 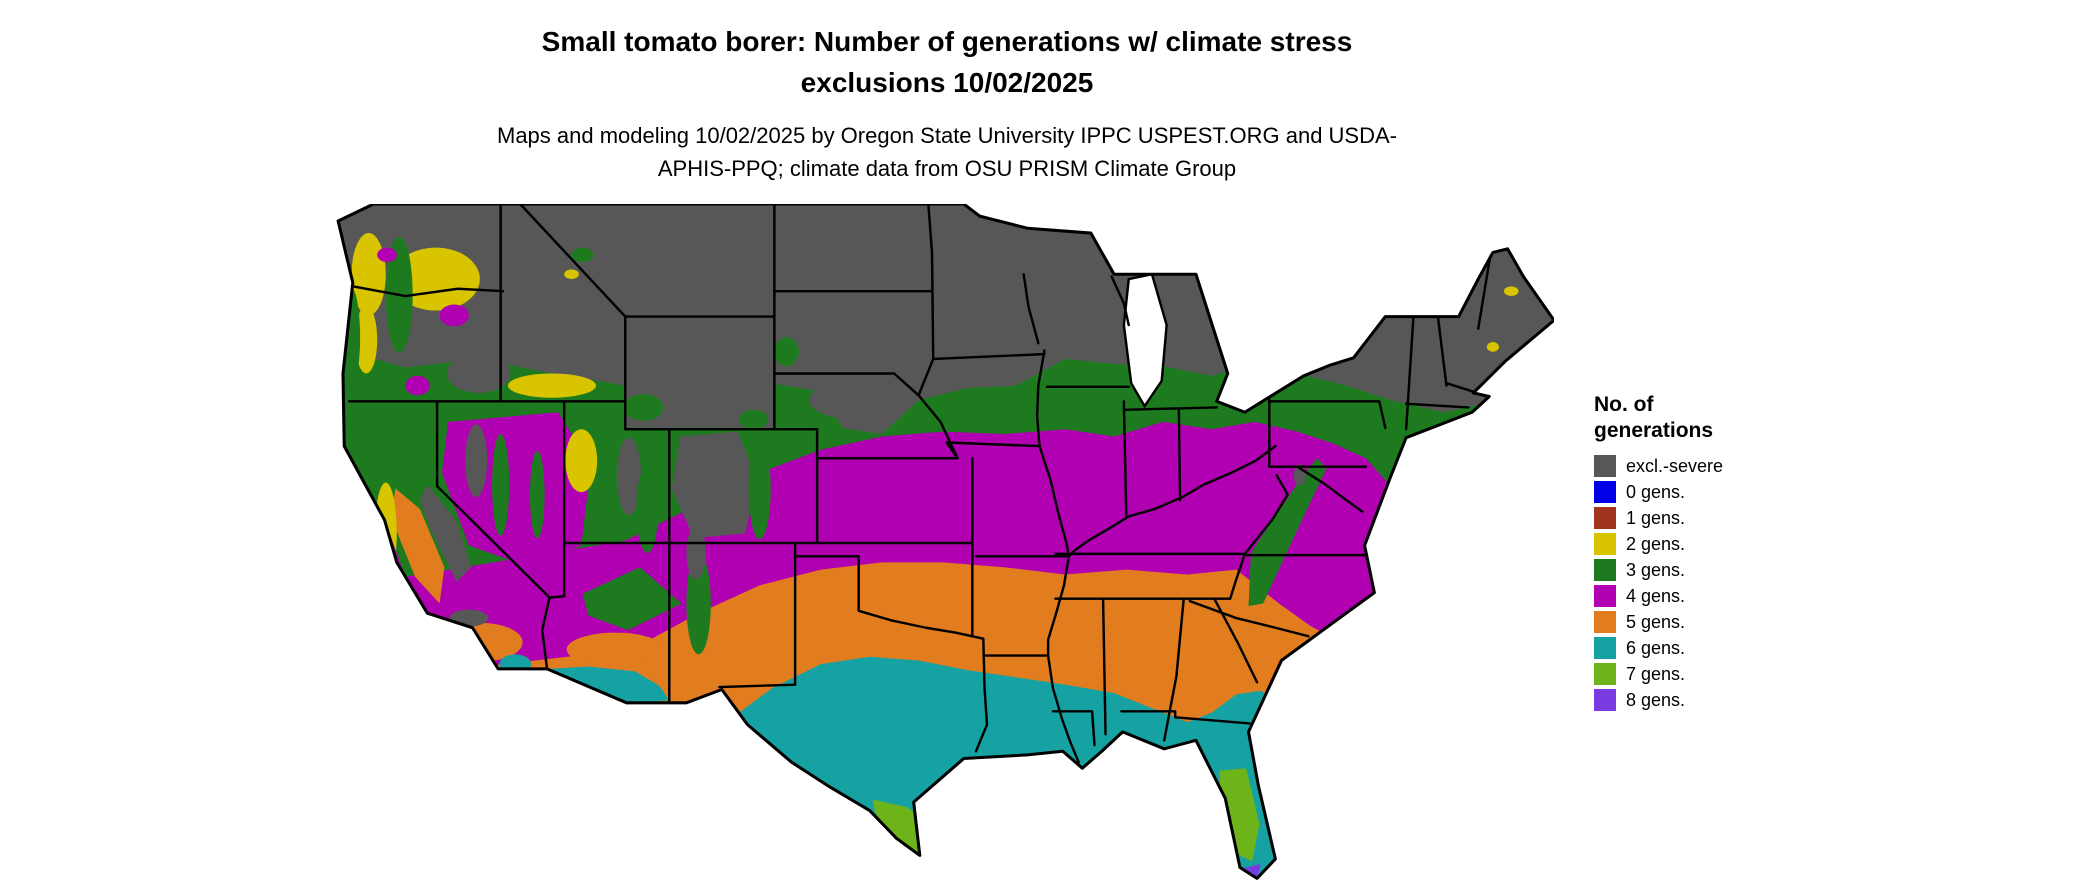 I want to click on patch-co-rockies-gray, so click(x=714, y=485).